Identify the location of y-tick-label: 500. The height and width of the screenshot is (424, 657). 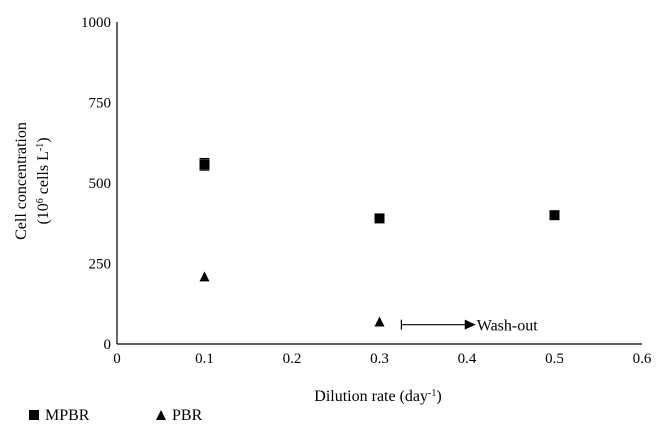
(100, 184).